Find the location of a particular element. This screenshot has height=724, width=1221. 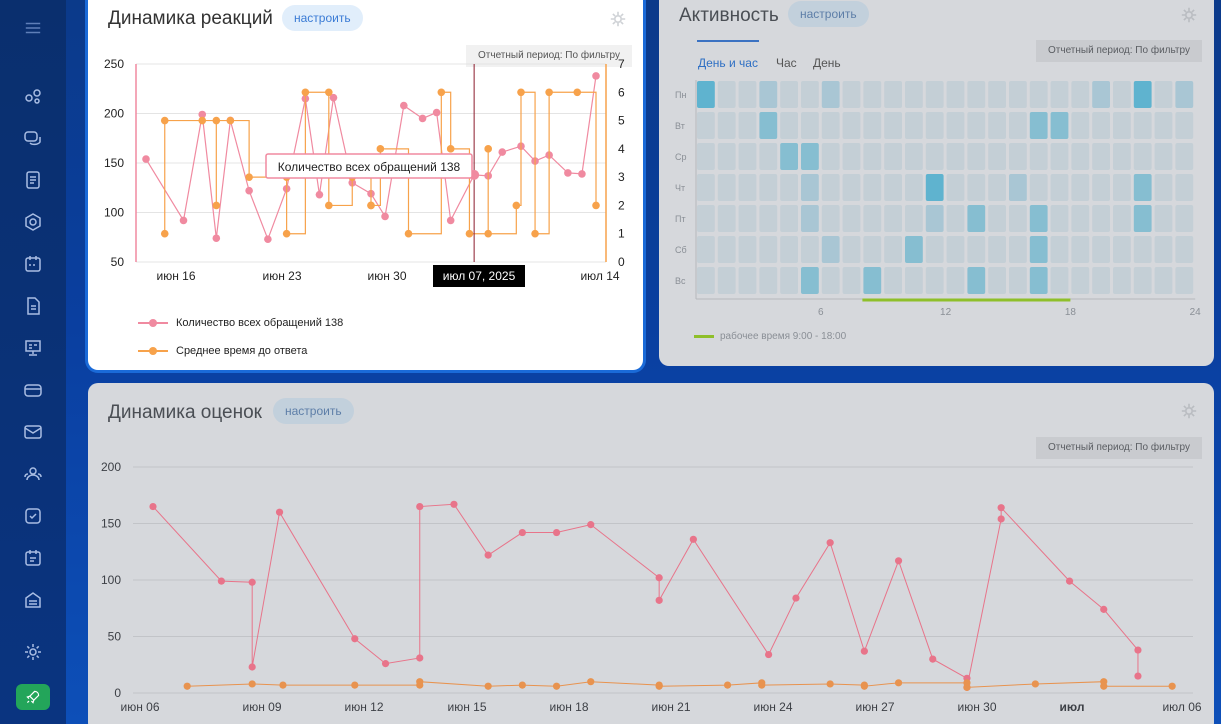

tab-day-hour: День и час is located at coordinates (728, 63).